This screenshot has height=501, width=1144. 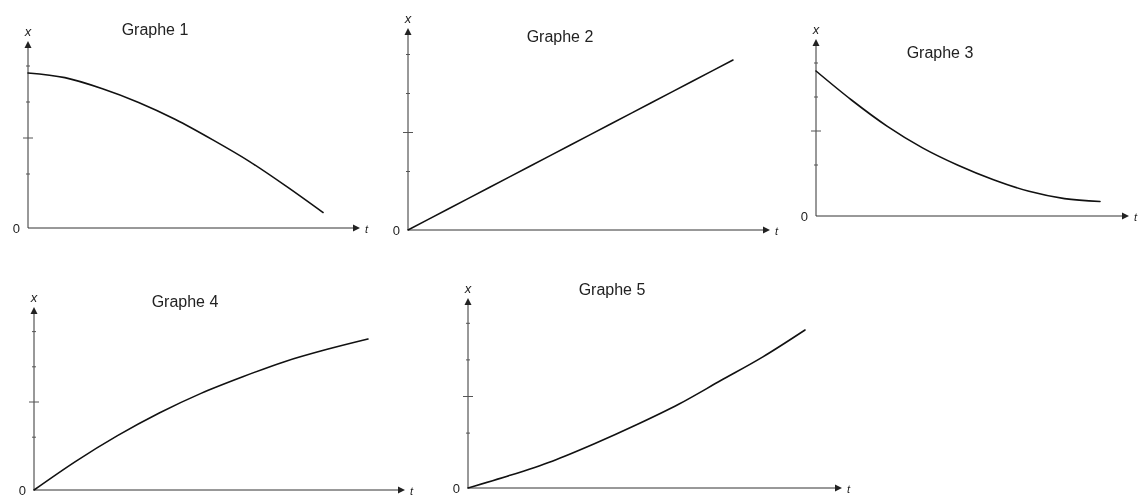 I want to click on chart-title: Graphe 4, so click(x=185, y=301).